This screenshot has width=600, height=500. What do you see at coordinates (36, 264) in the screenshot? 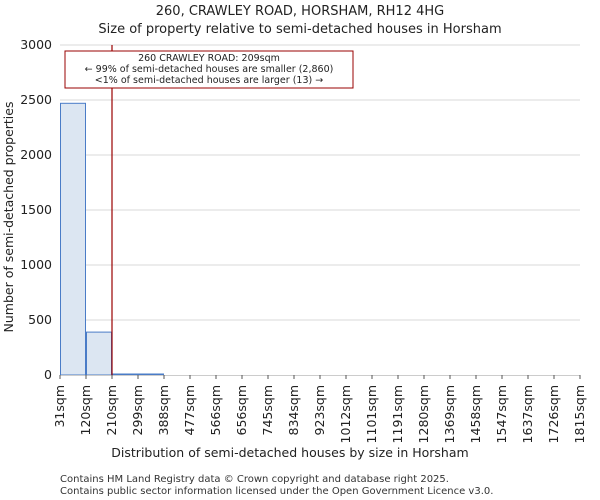
I see `y-tick-label: 1000` at bounding box center [36, 264].